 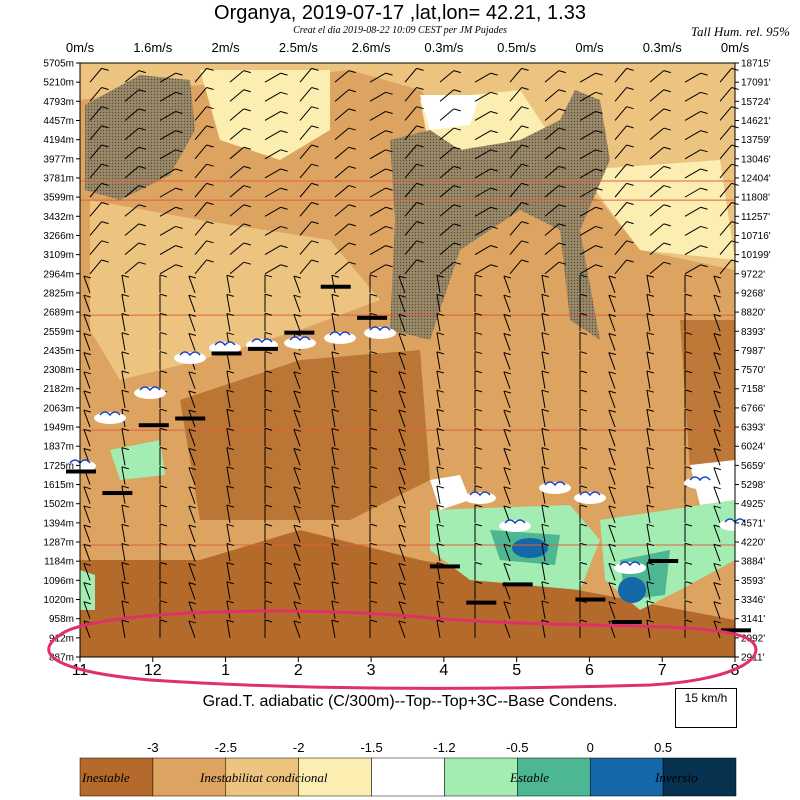 What do you see at coordinates (676, 777) in the screenshot?
I see `legend-category-label: Inversio` at bounding box center [676, 777].